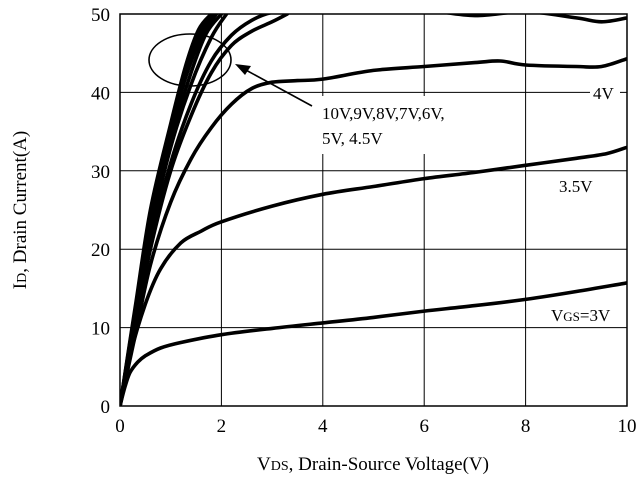  Describe the element at coordinates (383, 113) in the screenshot. I see `multi-vgs-label-line1: 10V,9V,8V,7V,6V,` at that location.